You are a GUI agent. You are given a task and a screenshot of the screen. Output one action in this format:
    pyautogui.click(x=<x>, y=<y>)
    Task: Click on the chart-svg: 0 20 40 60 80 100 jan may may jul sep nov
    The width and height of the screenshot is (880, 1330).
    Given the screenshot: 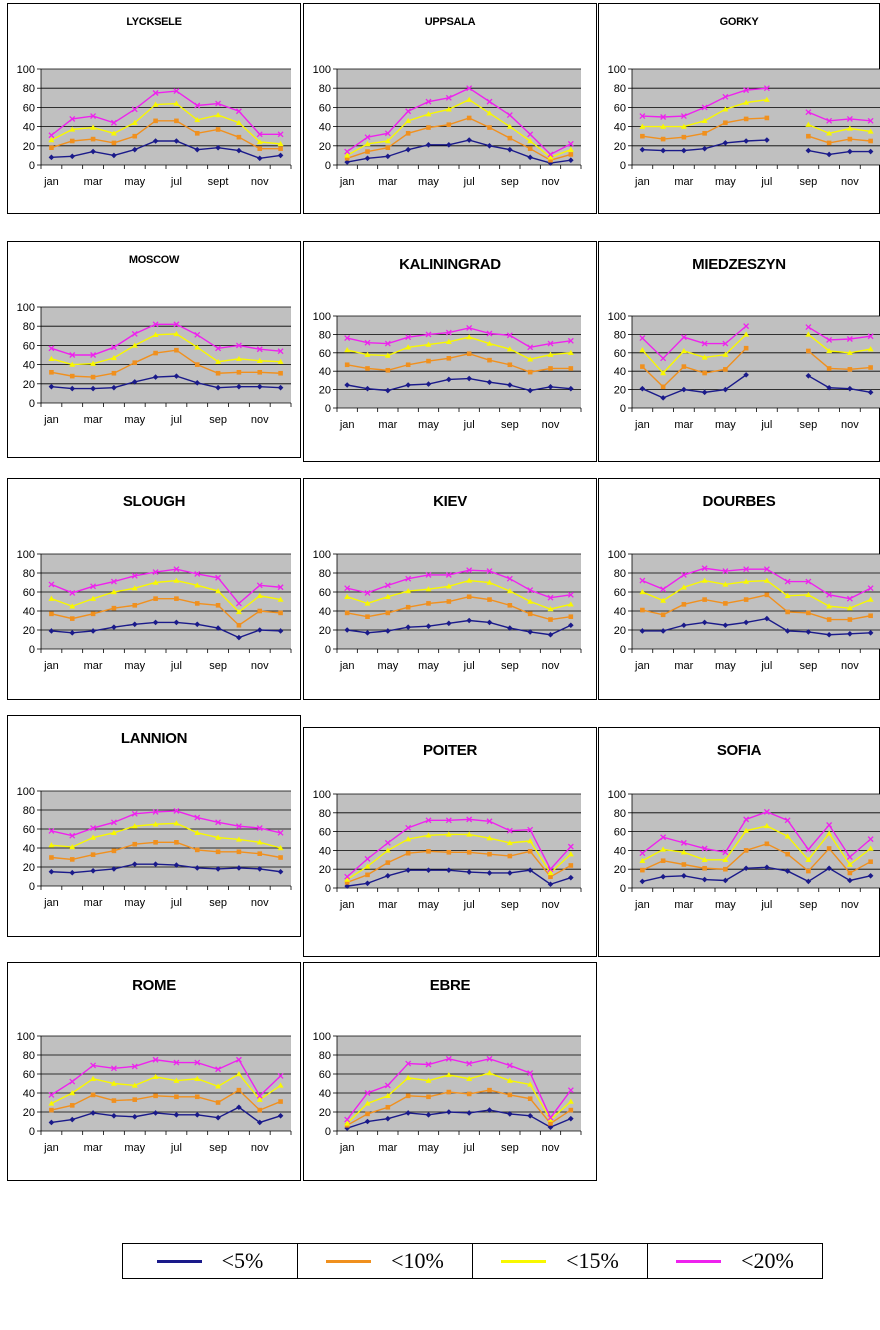 What is the action you would take?
    pyautogui.click(x=447, y=610)
    